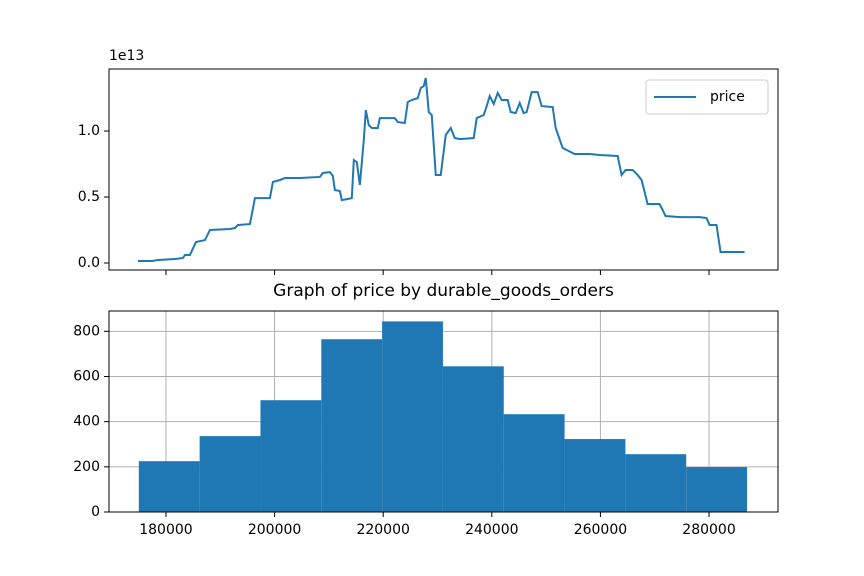 The width and height of the screenshot is (864, 576). I want to click on x-tick-label: 200000, so click(274, 530).